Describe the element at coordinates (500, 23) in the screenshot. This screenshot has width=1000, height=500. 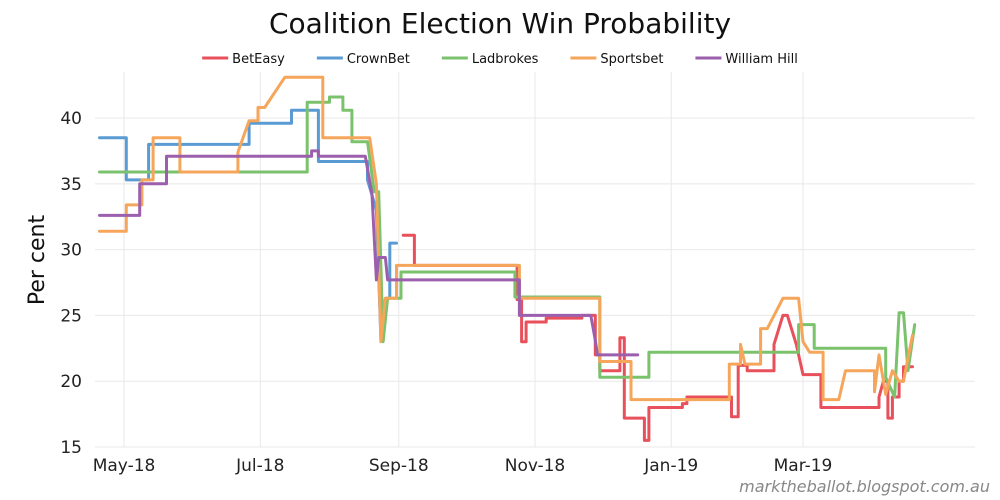
I see `chart-title: Coalition Election Win Probability` at that location.